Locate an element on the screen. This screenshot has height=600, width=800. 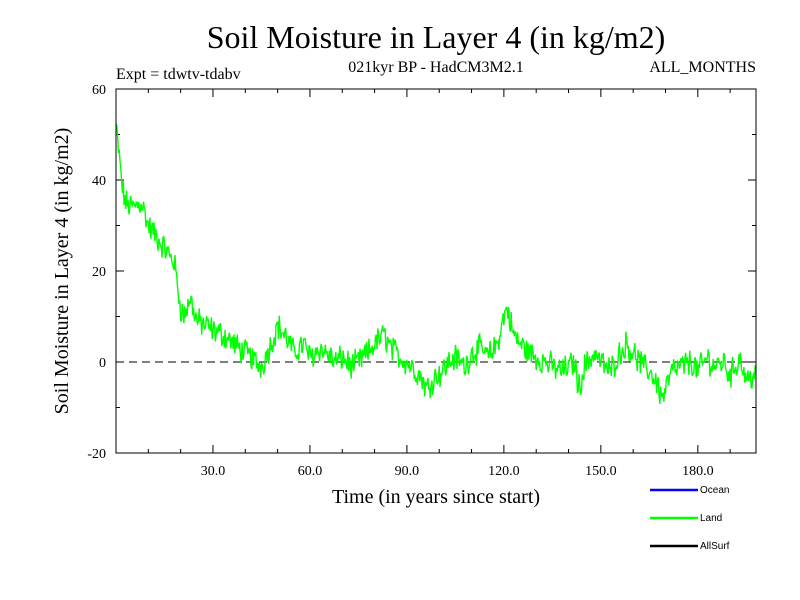
x-tick-label: 90.0 is located at coordinates (407, 471).